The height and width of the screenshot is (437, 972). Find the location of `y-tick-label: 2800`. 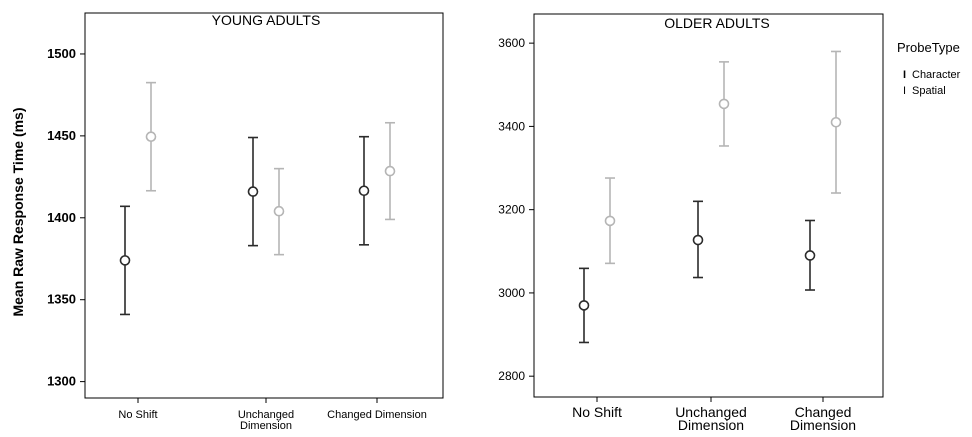

y-tick-label: 2800 is located at coordinates (511, 376).